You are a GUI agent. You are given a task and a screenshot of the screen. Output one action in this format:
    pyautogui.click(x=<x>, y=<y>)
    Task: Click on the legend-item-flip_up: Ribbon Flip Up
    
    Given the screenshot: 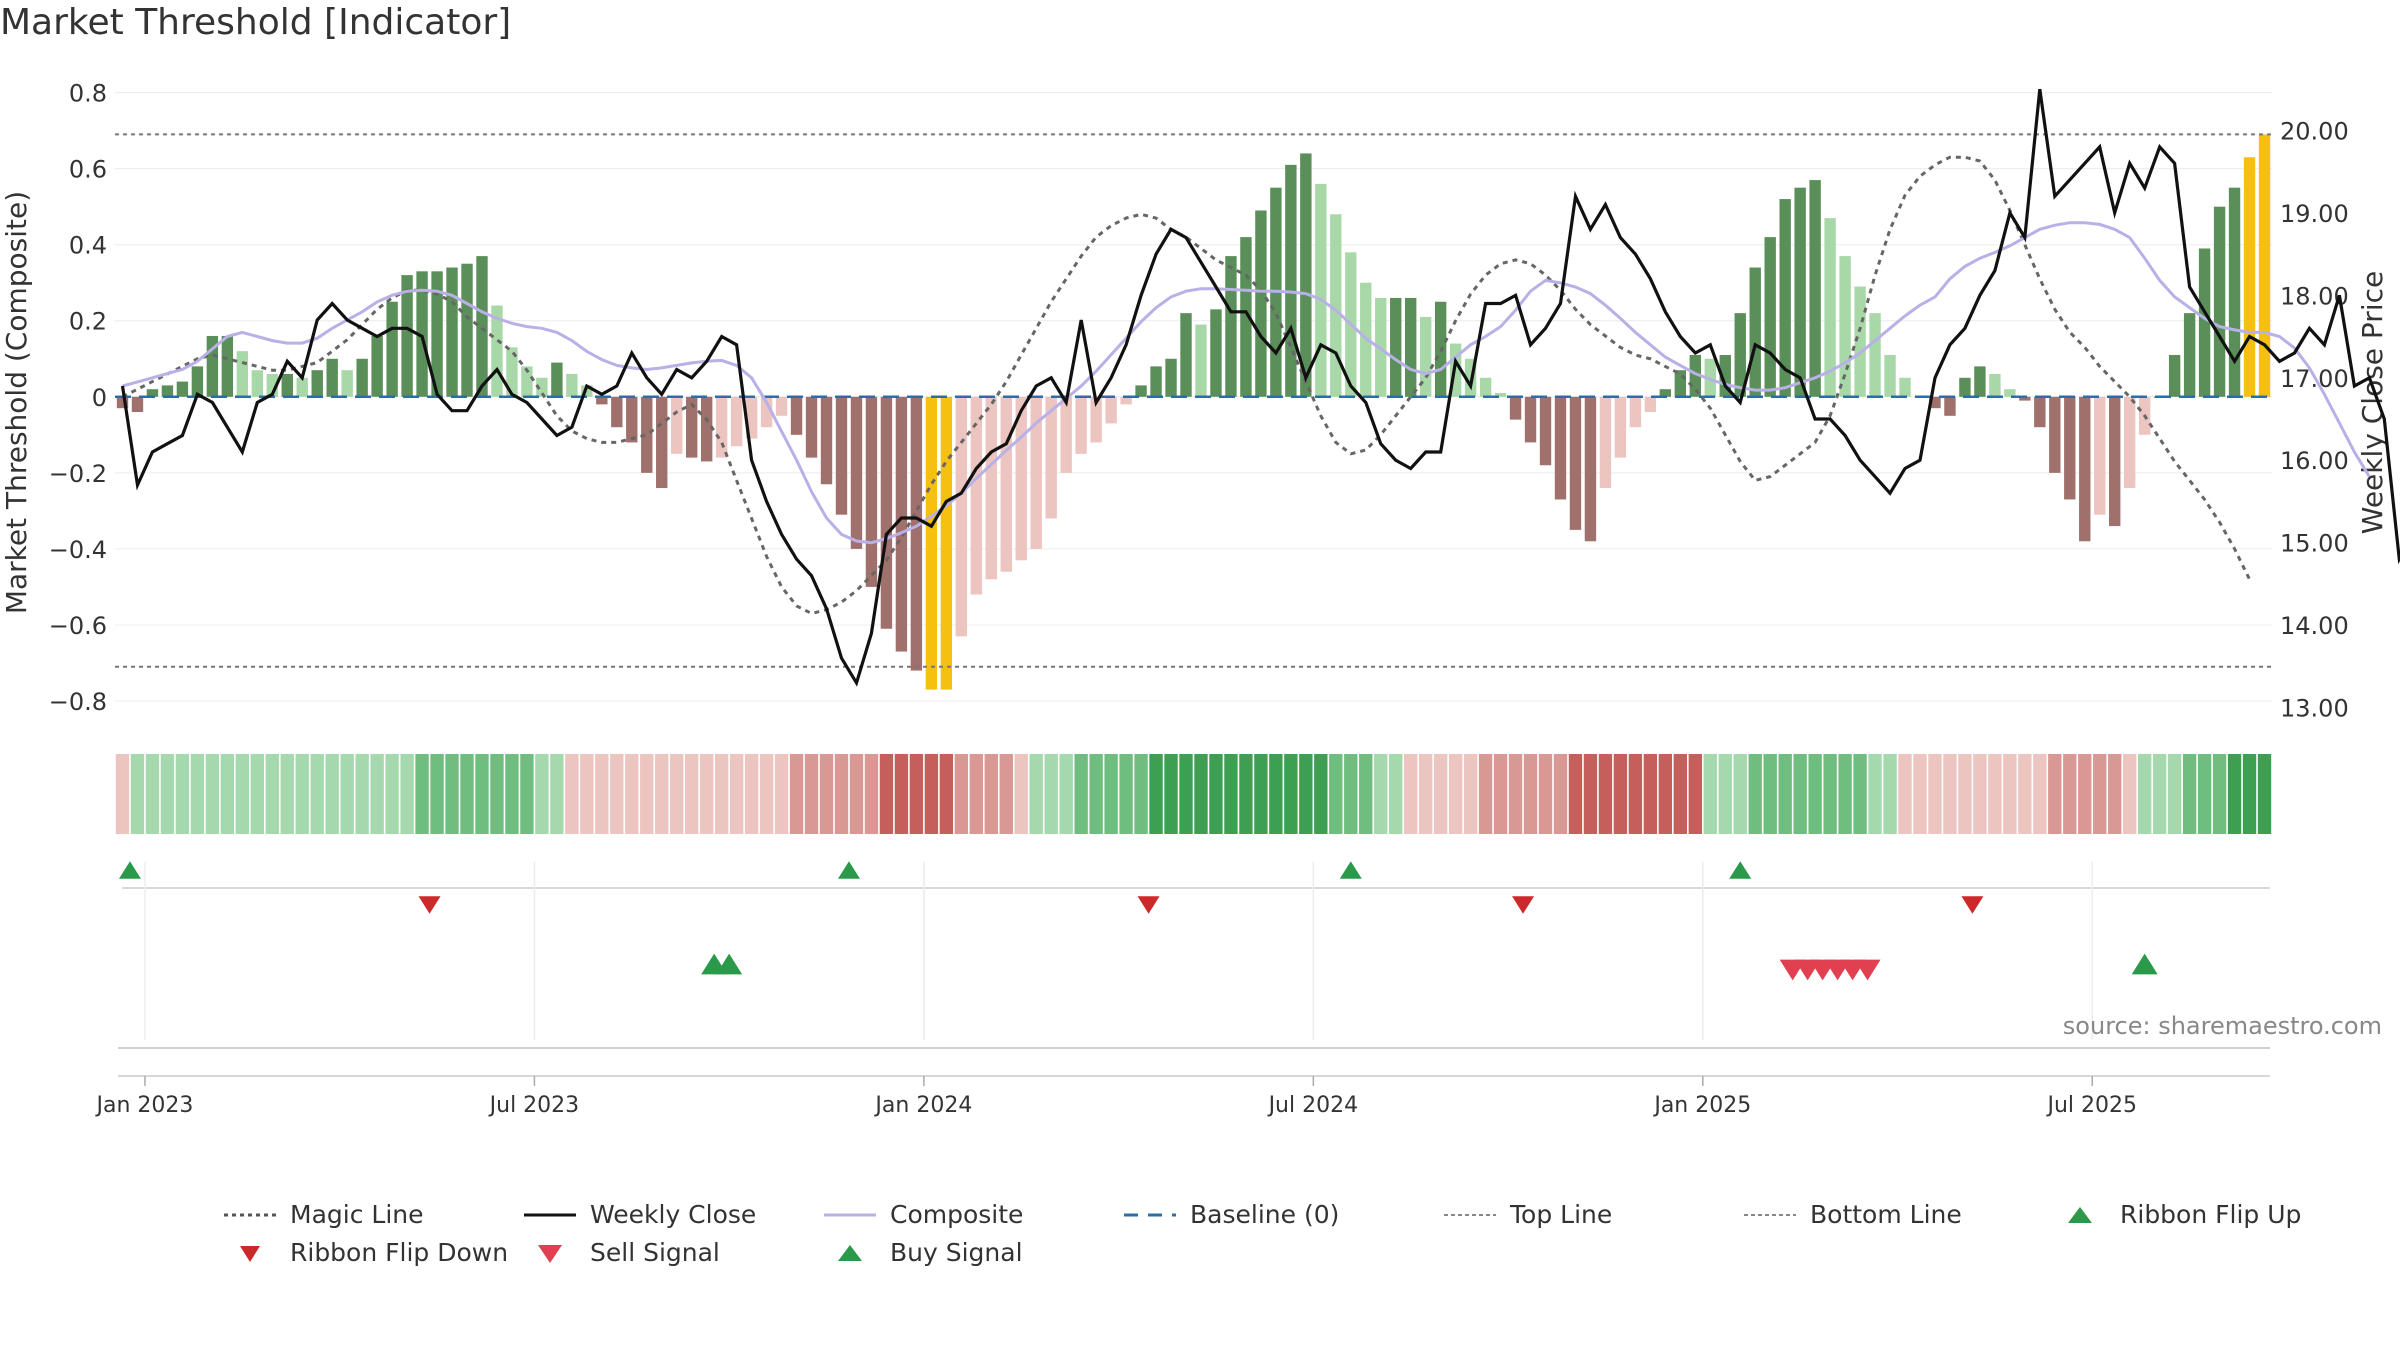 What is the action you would take?
    pyautogui.click(x=2175, y=1214)
    